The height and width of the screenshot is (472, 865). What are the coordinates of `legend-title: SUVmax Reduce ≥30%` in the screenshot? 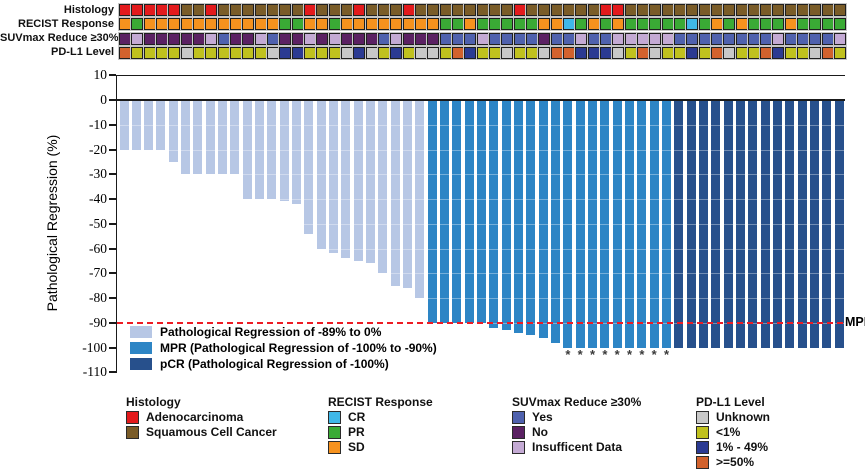 It's located at (577, 402).